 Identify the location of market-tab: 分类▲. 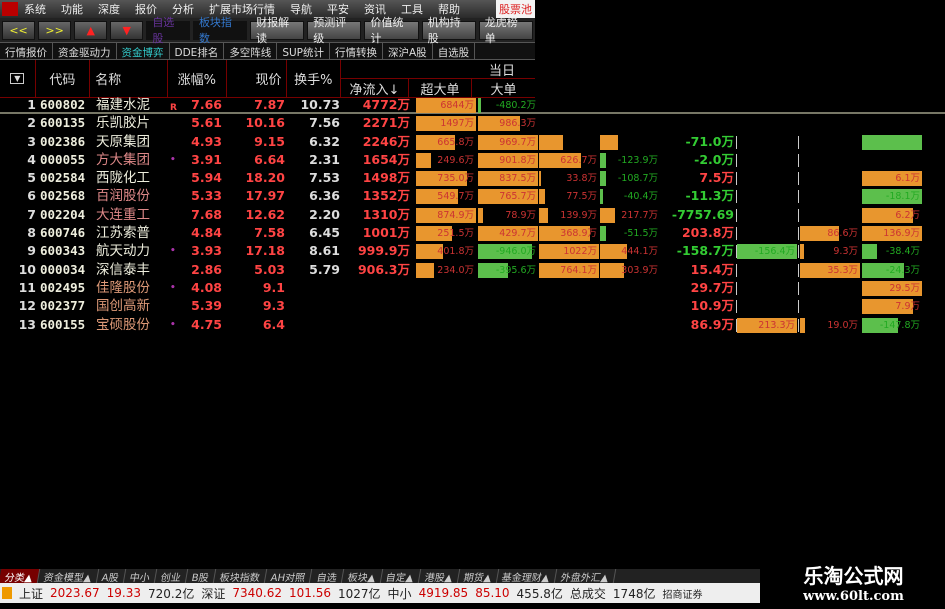
(20, 576).